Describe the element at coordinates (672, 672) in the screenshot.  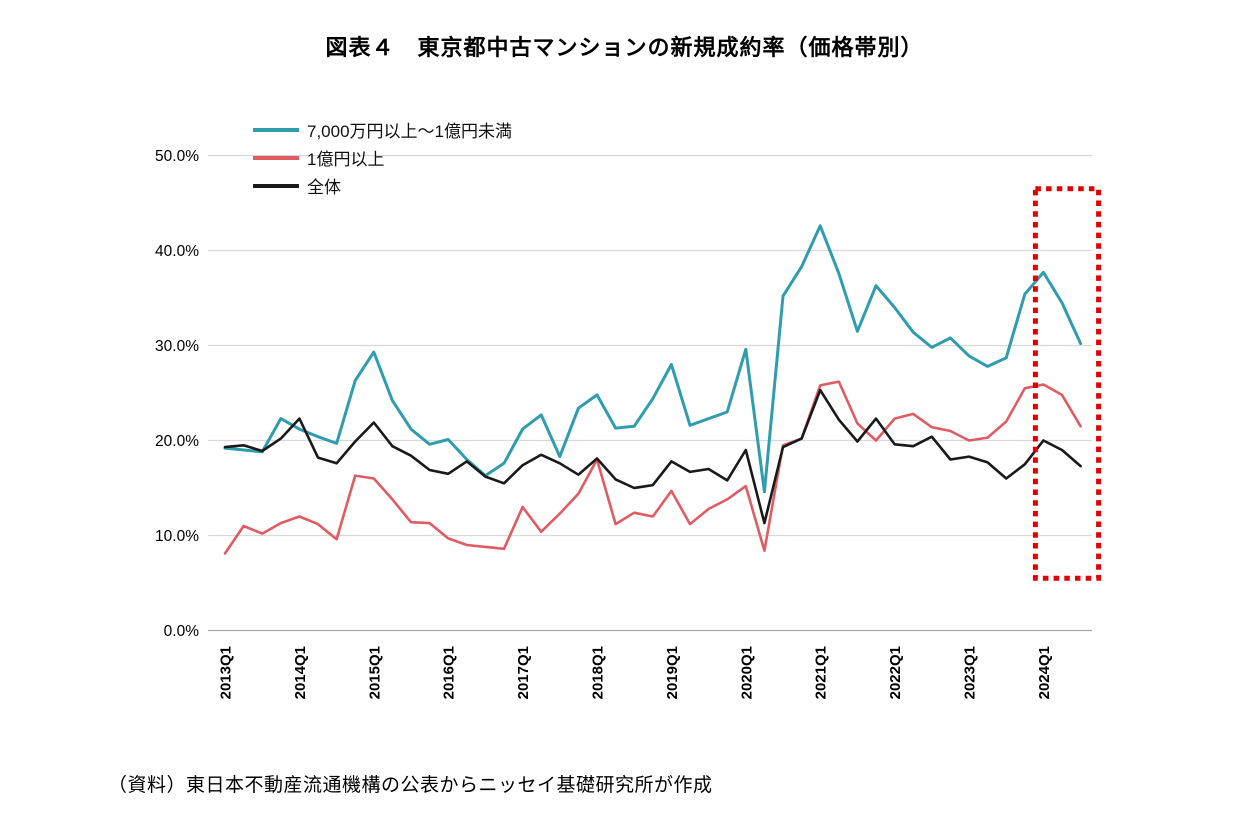
I see `x-tick-label: 2019Q1` at that location.